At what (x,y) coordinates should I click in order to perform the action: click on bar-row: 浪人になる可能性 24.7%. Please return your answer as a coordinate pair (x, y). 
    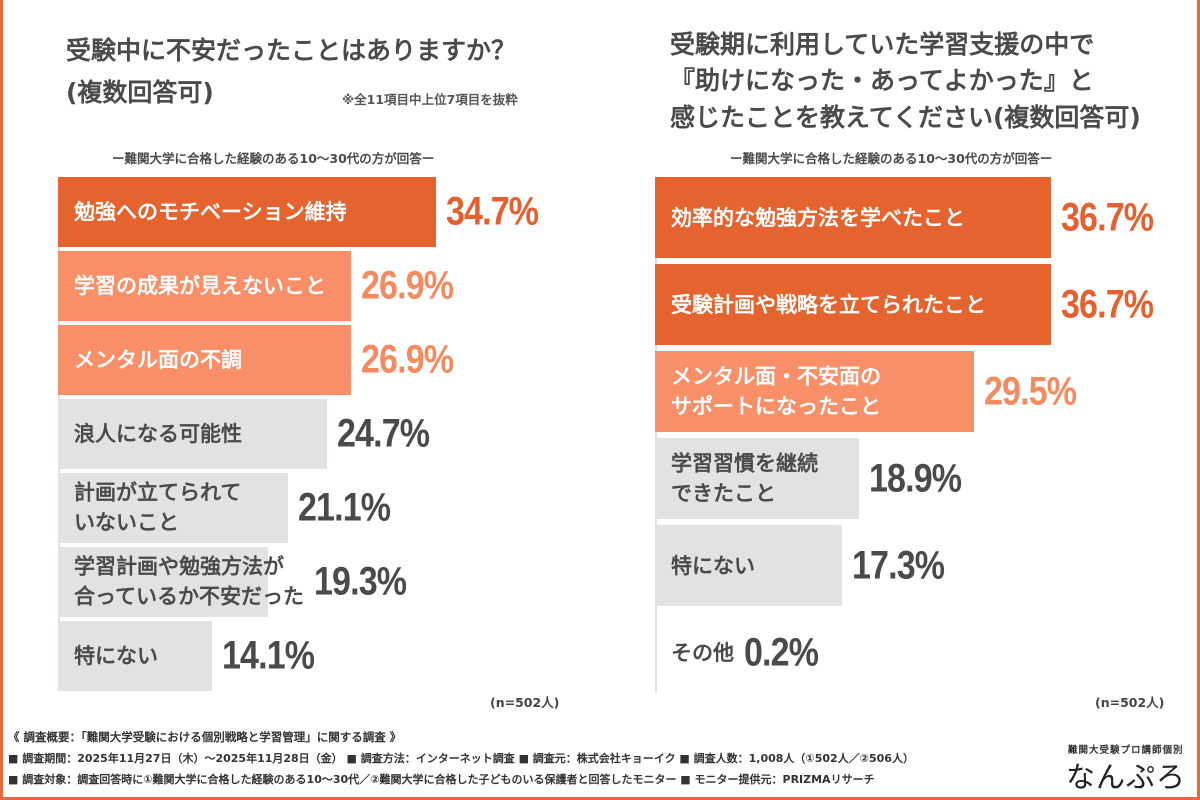
    Looking at the image, I should click on (328, 434).